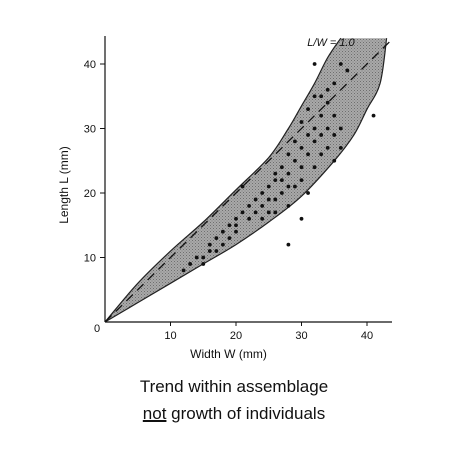  What do you see at coordinates (246, 413) in the screenshot?
I see `caption-line-2-rest: growth of individuals` at bounding box center [246, 413].